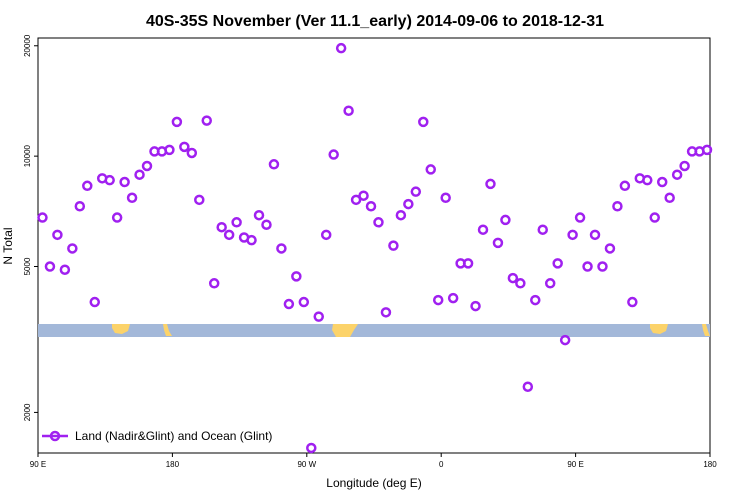 Image resolution: width=750 pixels, height=500 pixels. I want to click on ocean-band, so click(374, 330).